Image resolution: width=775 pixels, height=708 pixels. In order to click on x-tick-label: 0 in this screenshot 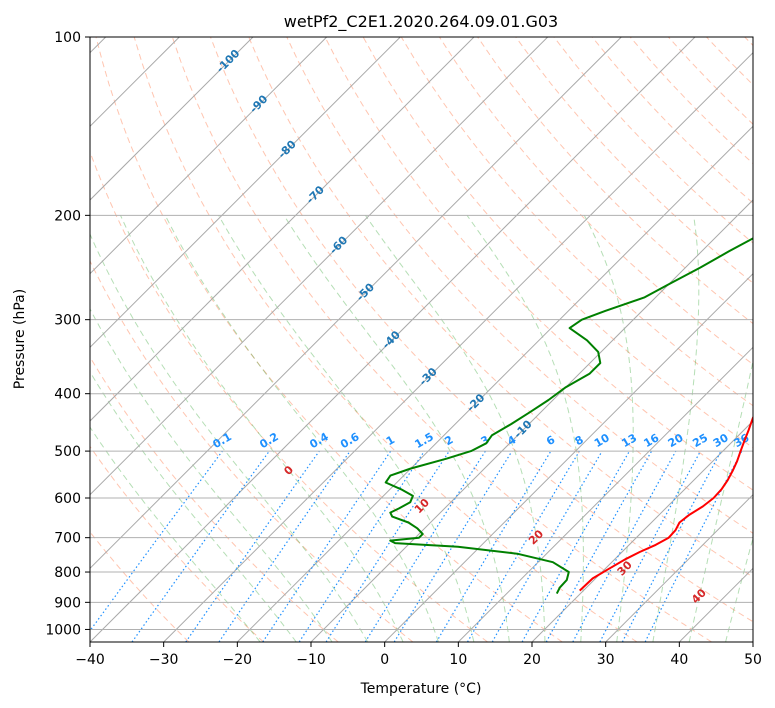, I will do `click(384, 660)`.